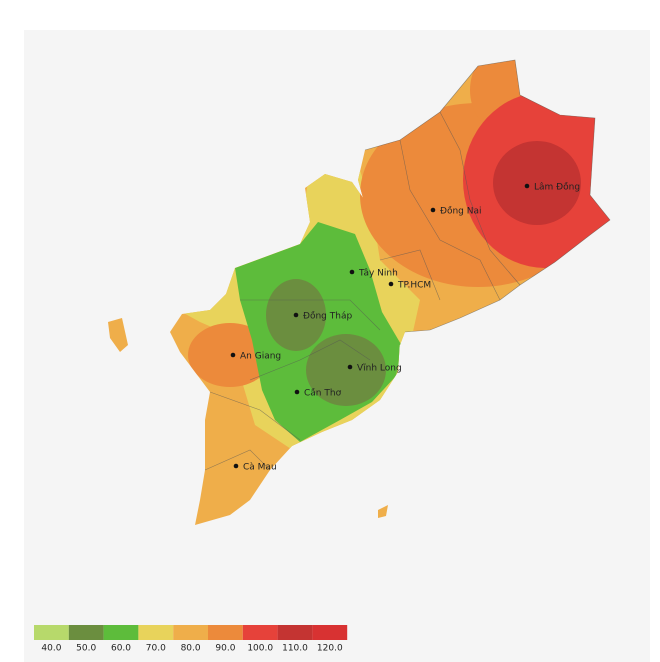 This screenshot has height=662, width=660. Describe the element at coordinates (557, 187) in the screenshot. I see `city-label: Lâm Đồng` at that location.